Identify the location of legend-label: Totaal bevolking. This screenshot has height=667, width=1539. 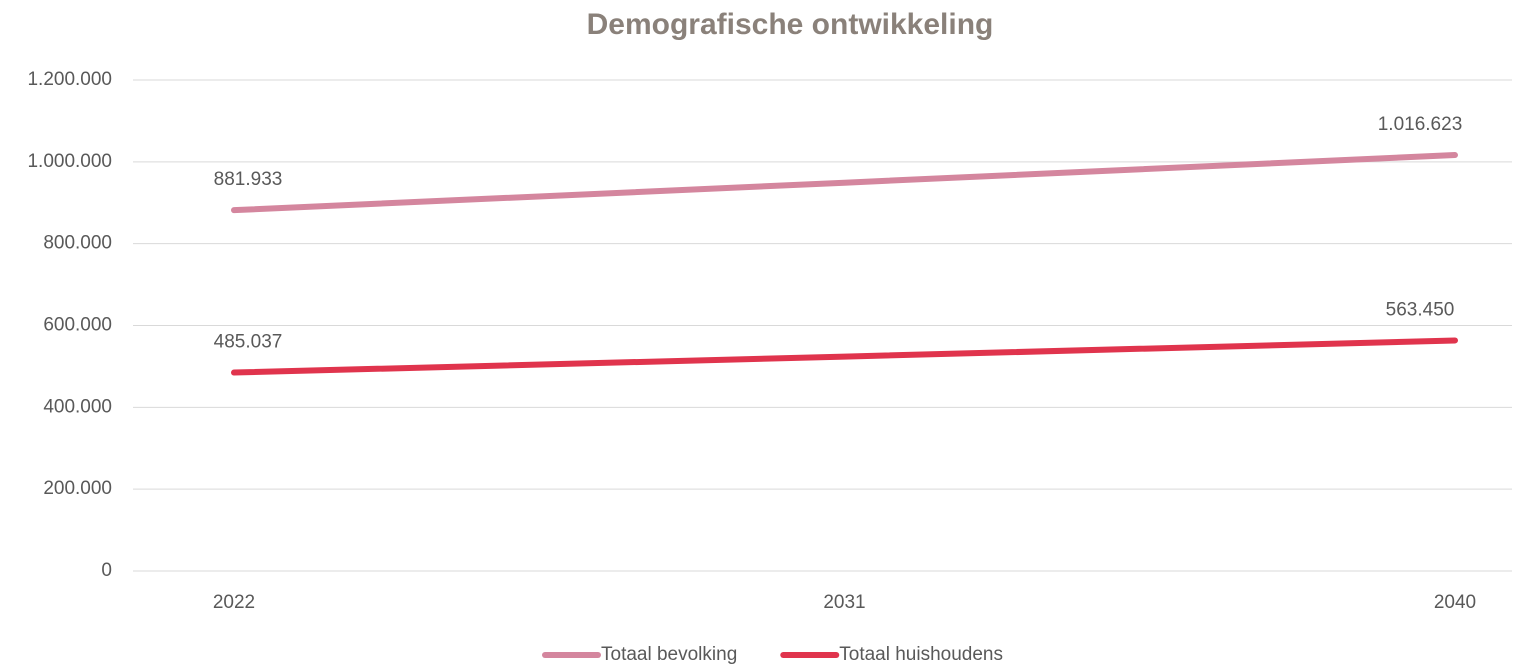
(669, 654).